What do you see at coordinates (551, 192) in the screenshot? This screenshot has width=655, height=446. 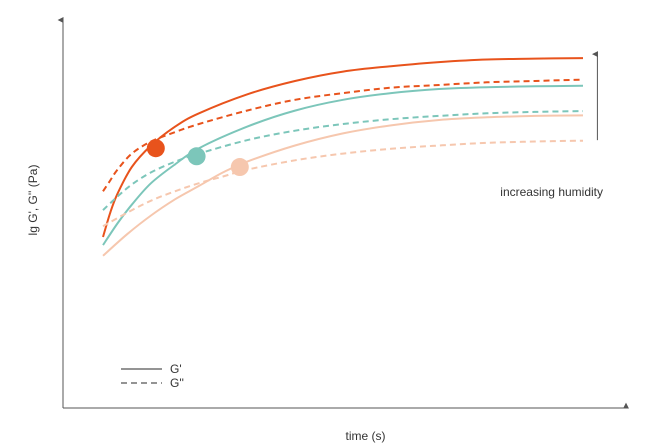 I see `humidity-annotation: increasing humidity` at bounding box center [551, 192].